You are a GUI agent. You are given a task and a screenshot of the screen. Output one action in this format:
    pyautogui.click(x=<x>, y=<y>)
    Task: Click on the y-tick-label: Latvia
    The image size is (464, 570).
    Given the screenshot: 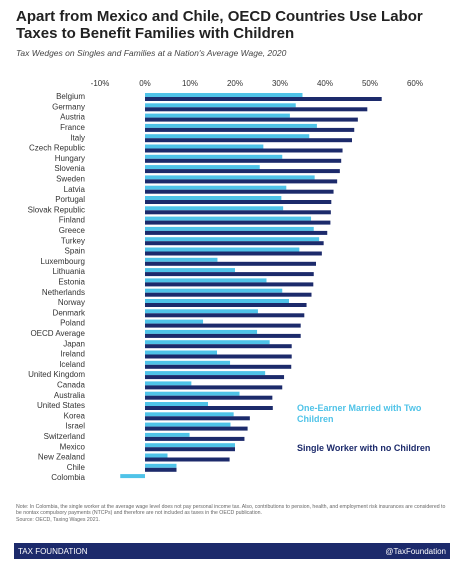 What is the action you would take?
    pyautogui.click(x=75, y=189)
    